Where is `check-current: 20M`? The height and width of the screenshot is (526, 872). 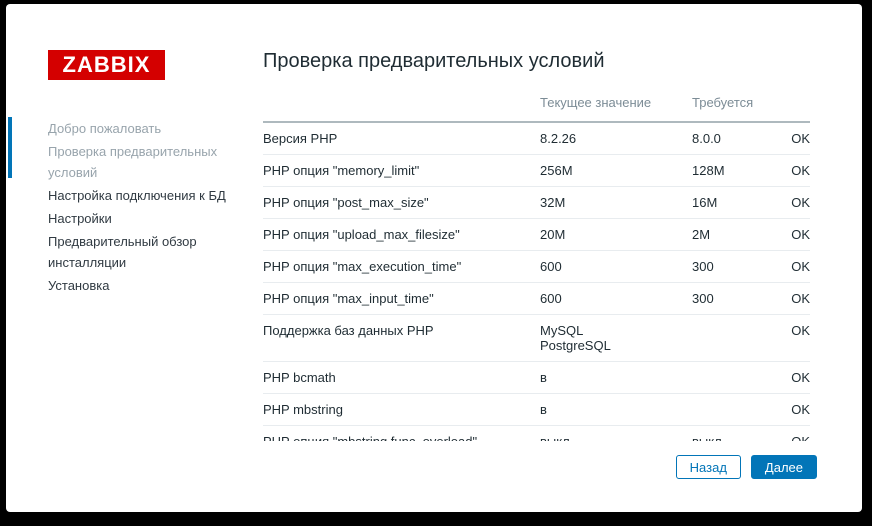 check-current: 20M is located at coordinates (616, 234).